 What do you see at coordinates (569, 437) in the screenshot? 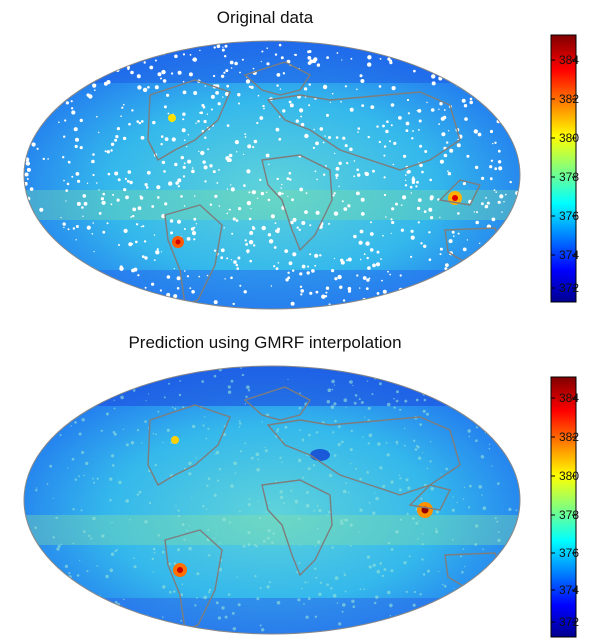
I see `cb2-tick-382: 382` at bounding box center [569, 437].